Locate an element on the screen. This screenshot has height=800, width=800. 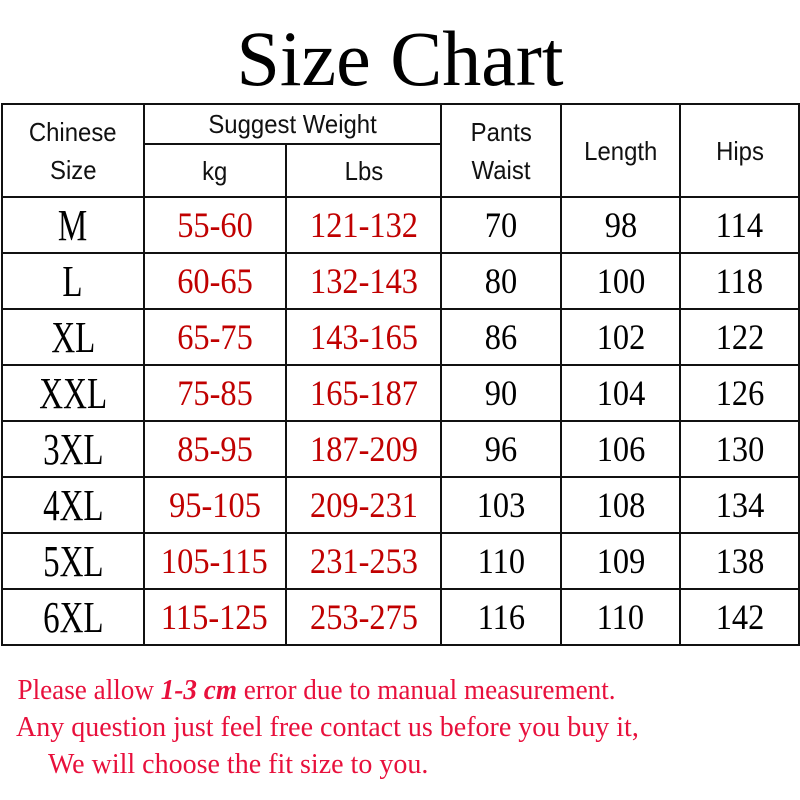
waist-cell: 110 is located at coordinates (501, 561).